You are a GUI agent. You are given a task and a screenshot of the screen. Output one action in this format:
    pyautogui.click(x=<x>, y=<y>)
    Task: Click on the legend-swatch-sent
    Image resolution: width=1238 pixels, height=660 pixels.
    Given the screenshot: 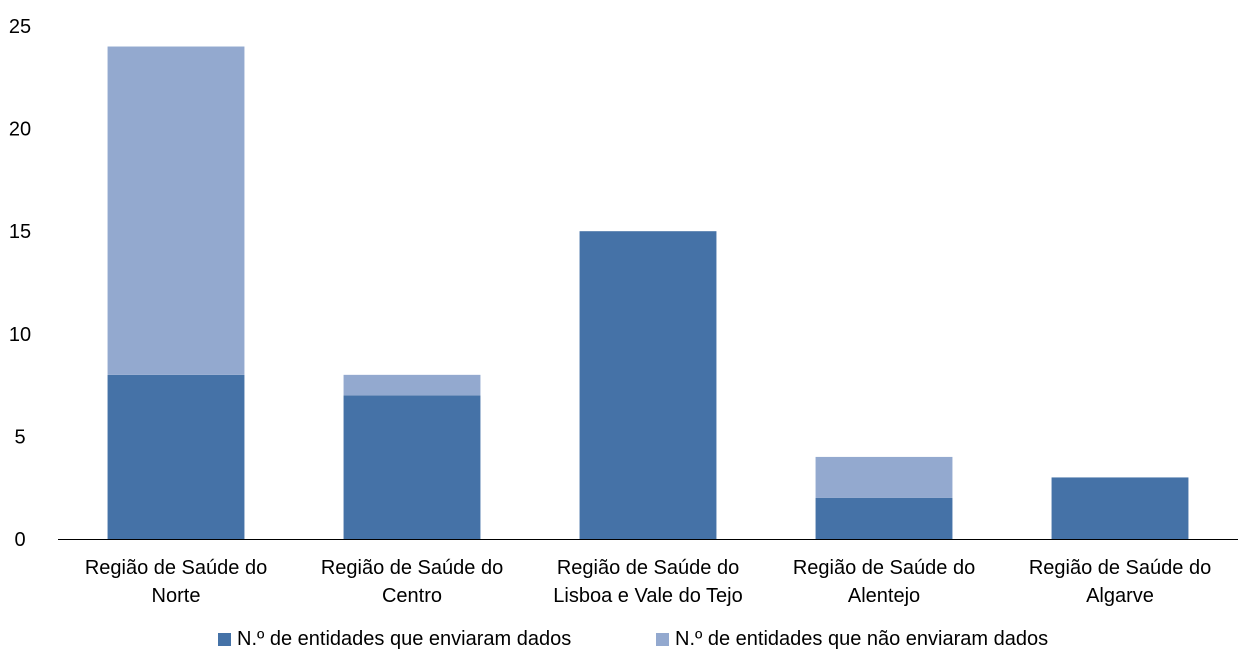 What is the action you would take?
    pyautogui.click(x=224, y=639)
    